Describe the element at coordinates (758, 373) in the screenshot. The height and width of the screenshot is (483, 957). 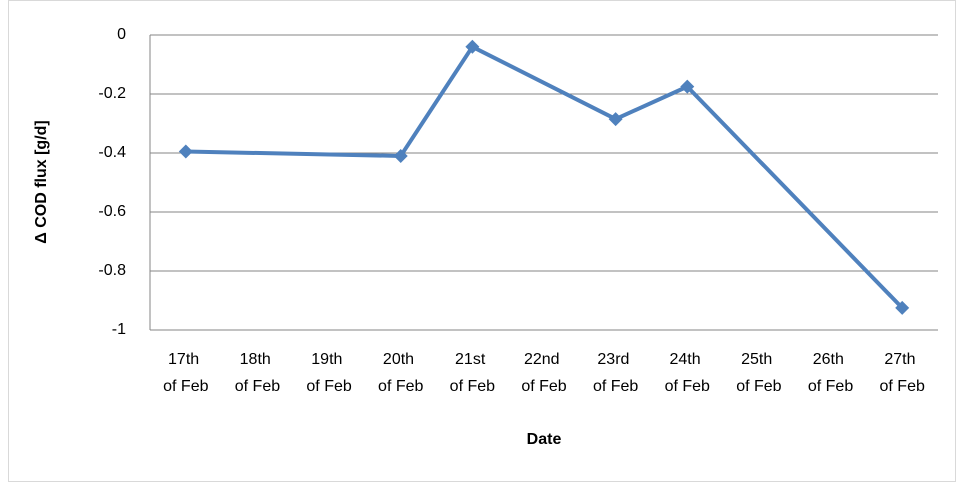
I see `x-tick-label: 25th of Feb` at that location.